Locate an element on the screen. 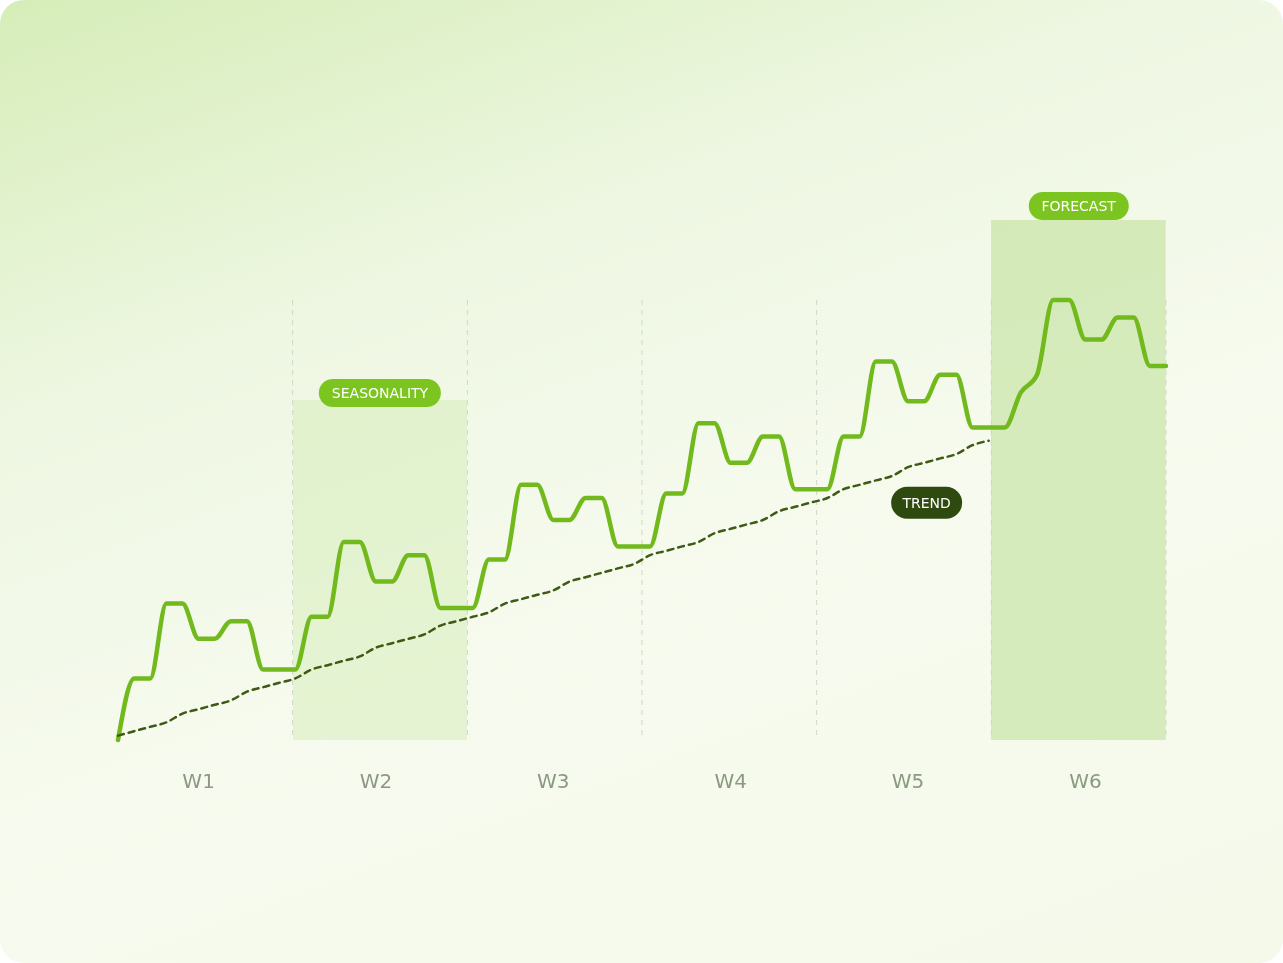  annotation: TREND is located at coordinates (926, 502).